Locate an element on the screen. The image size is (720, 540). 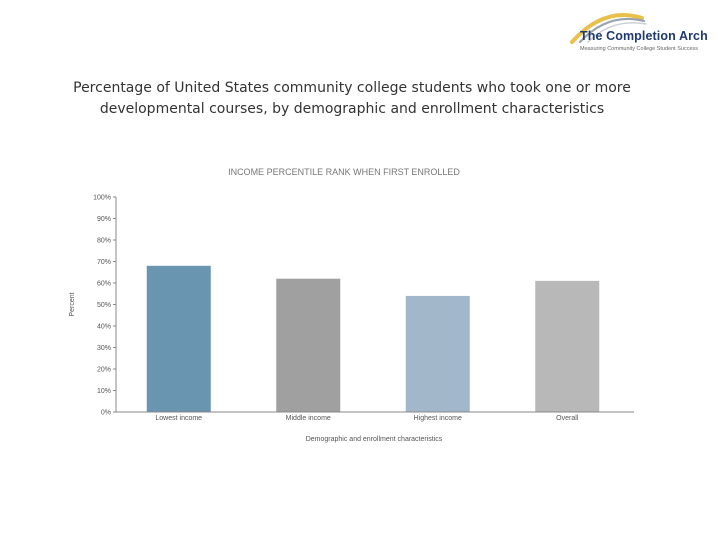
brand-name: The Completion Arch is located at coordinates (644, 36).